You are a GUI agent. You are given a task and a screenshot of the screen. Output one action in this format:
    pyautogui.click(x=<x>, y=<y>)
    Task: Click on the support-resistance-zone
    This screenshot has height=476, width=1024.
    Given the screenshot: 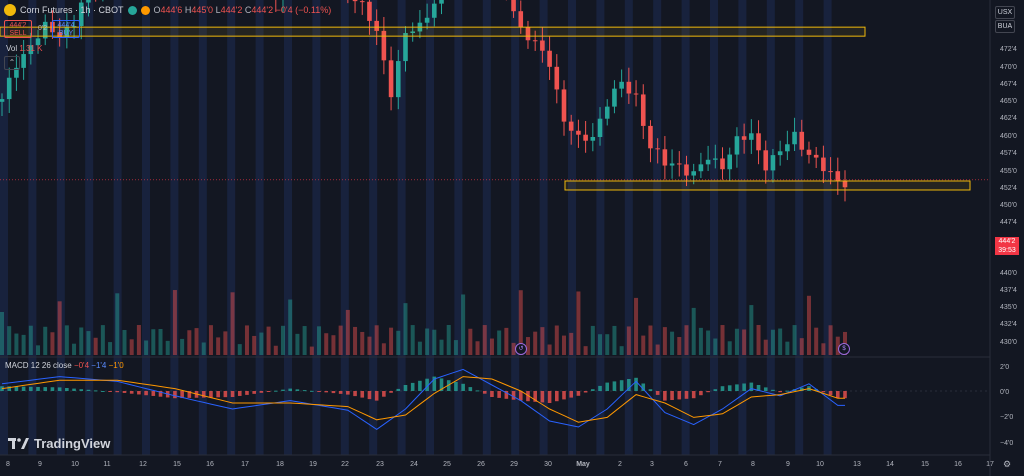 What is the action you would take?
    pyautogui.click(x=433, y=31)
    